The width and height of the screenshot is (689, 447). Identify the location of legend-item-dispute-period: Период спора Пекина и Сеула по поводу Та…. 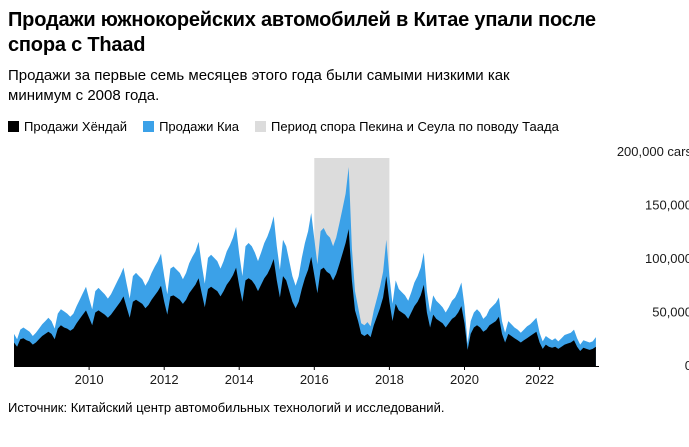
(407, 126).